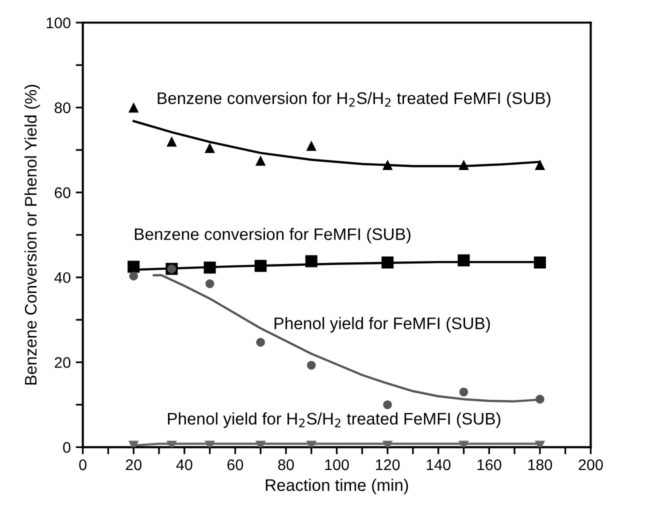 This screenshot has height=514, width=647. Describe the element at coordinates (490, 464) in the screenshot. I see `x-tick-label: 160` at that location.